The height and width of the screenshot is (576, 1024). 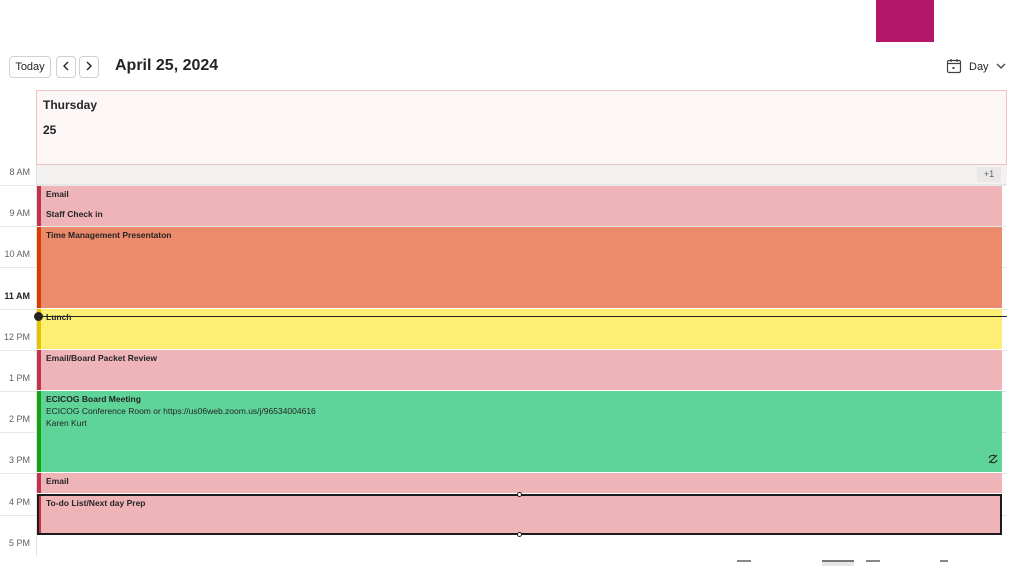 What do you see at coordinates (19, 460) in the screenshot?
I see `time-label: 3 PM` at bounding box center [19, 460].